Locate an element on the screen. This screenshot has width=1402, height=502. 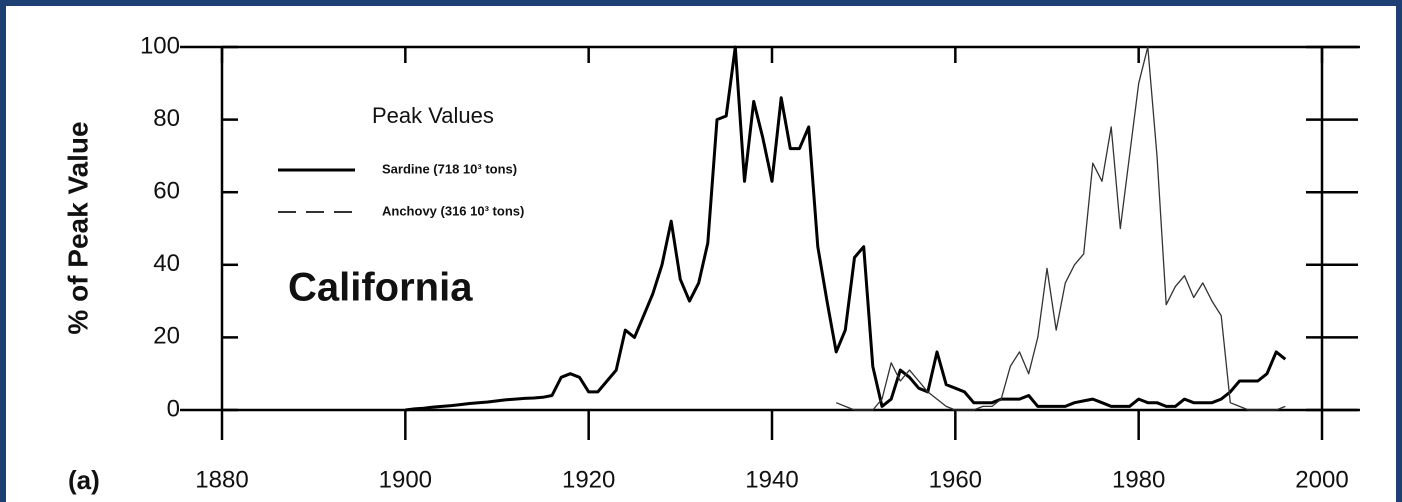
x-tick-label: 1880 is located at coordinates (221, 479).